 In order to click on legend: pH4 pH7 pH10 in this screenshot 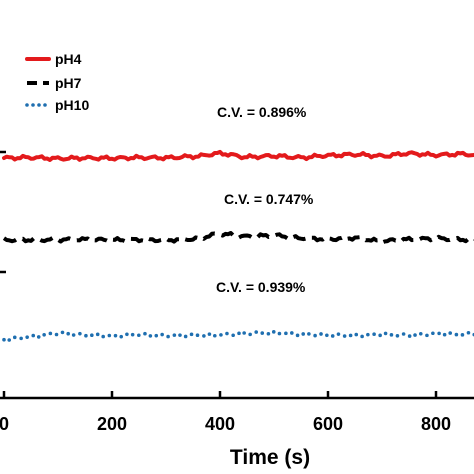, I will do `click(57, 82)`.